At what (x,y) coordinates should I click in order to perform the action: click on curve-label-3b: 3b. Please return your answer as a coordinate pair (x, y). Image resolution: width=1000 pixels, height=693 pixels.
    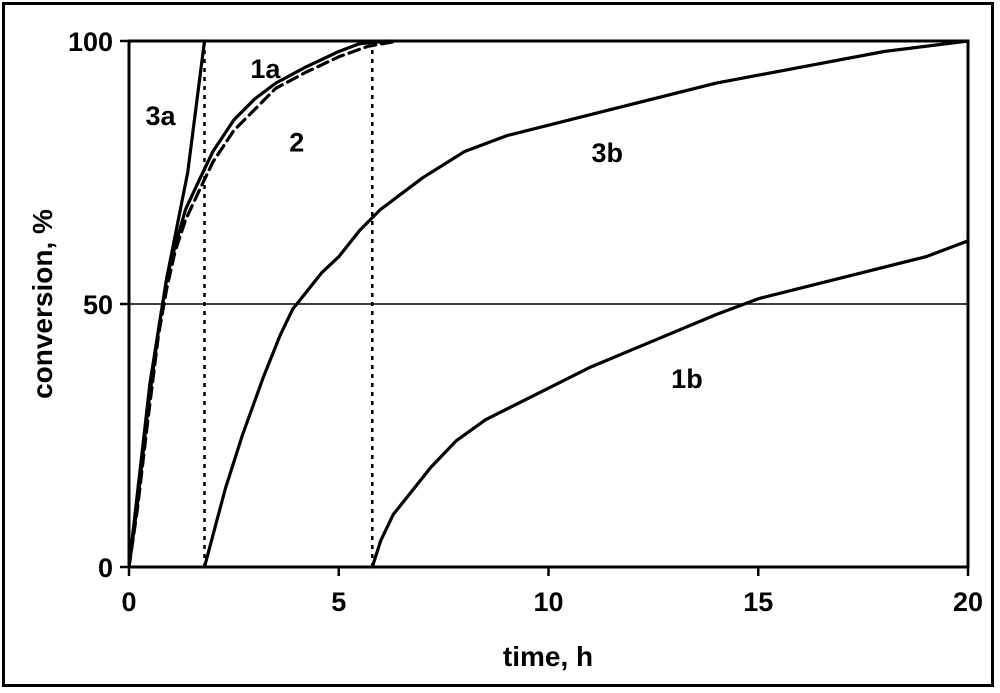
    Looking at the image, I should click on (607, 153).